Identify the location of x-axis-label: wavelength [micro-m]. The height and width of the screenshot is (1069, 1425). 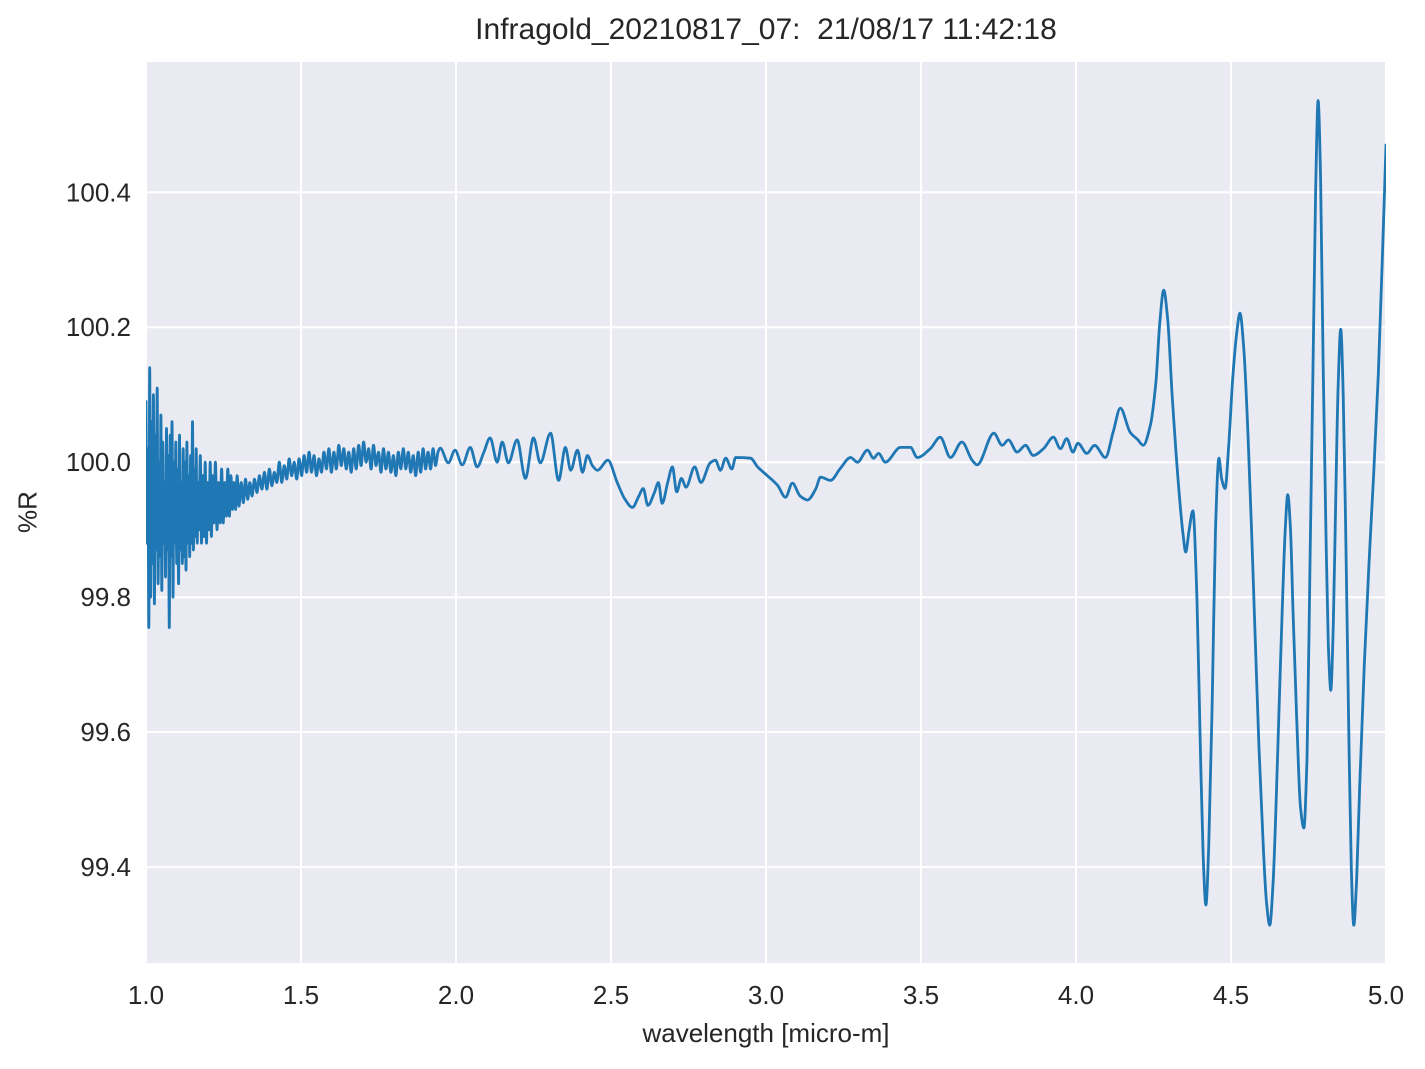
(766, 1033).